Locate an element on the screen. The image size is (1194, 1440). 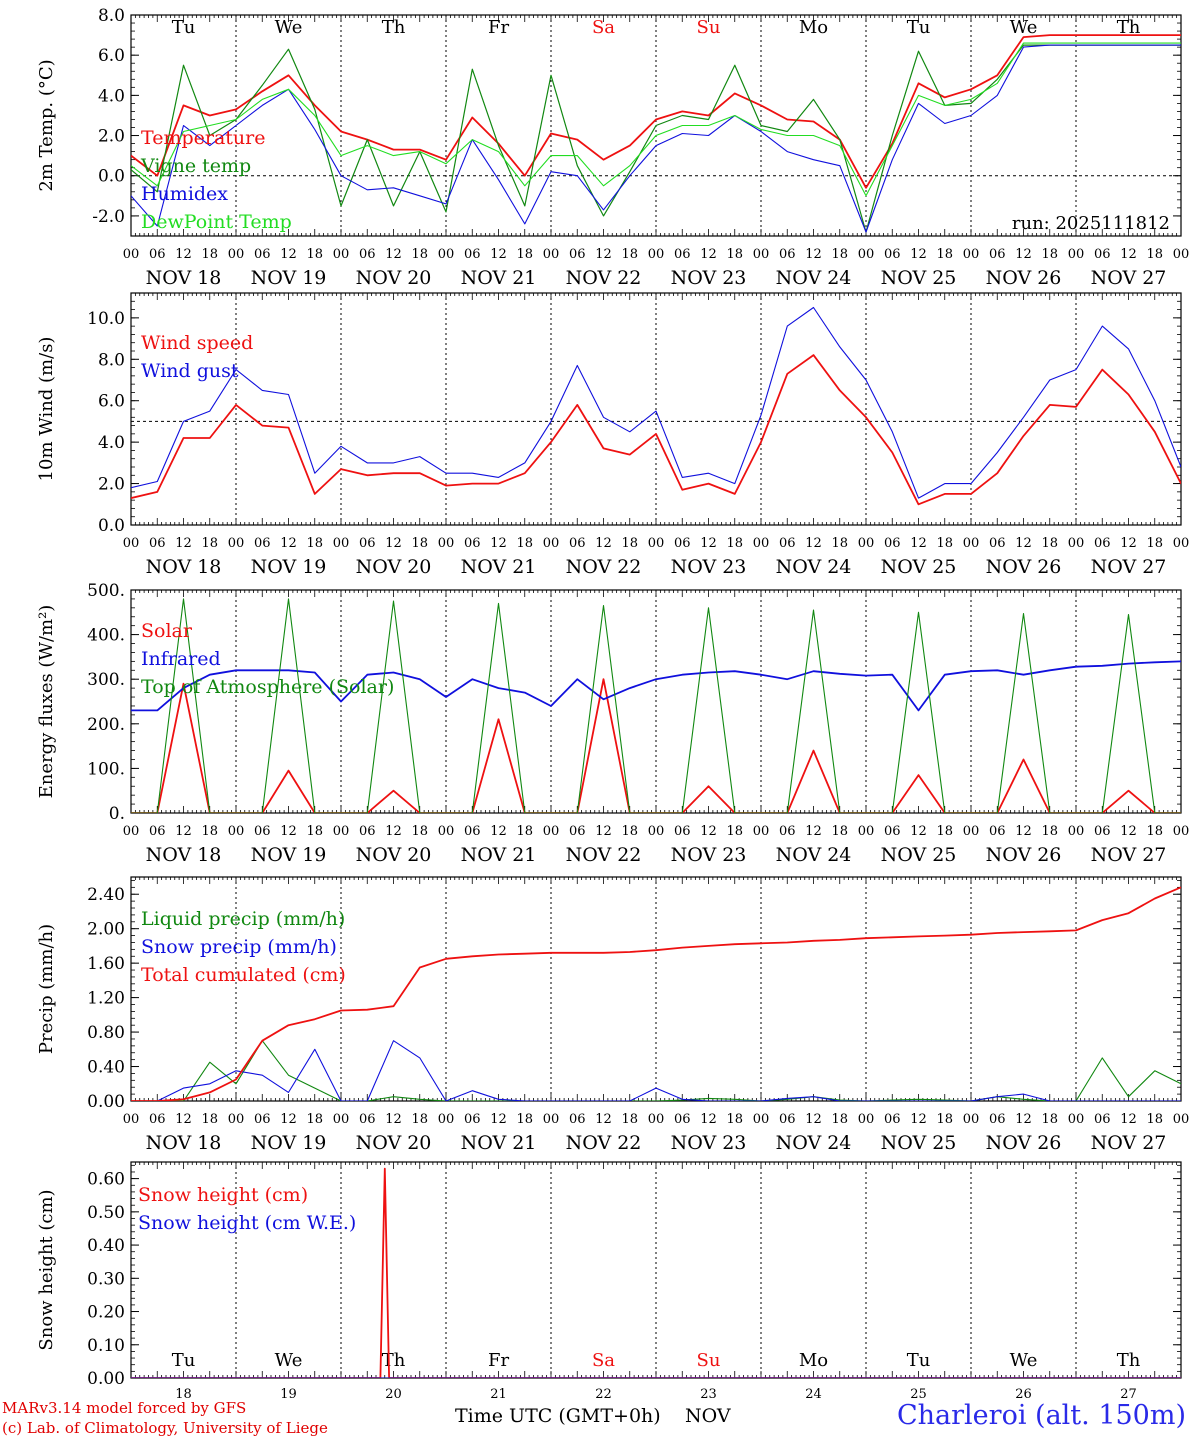
model-credit-line1: MARv3.14 model forced by GFS is located at coordinates (124, 1408).